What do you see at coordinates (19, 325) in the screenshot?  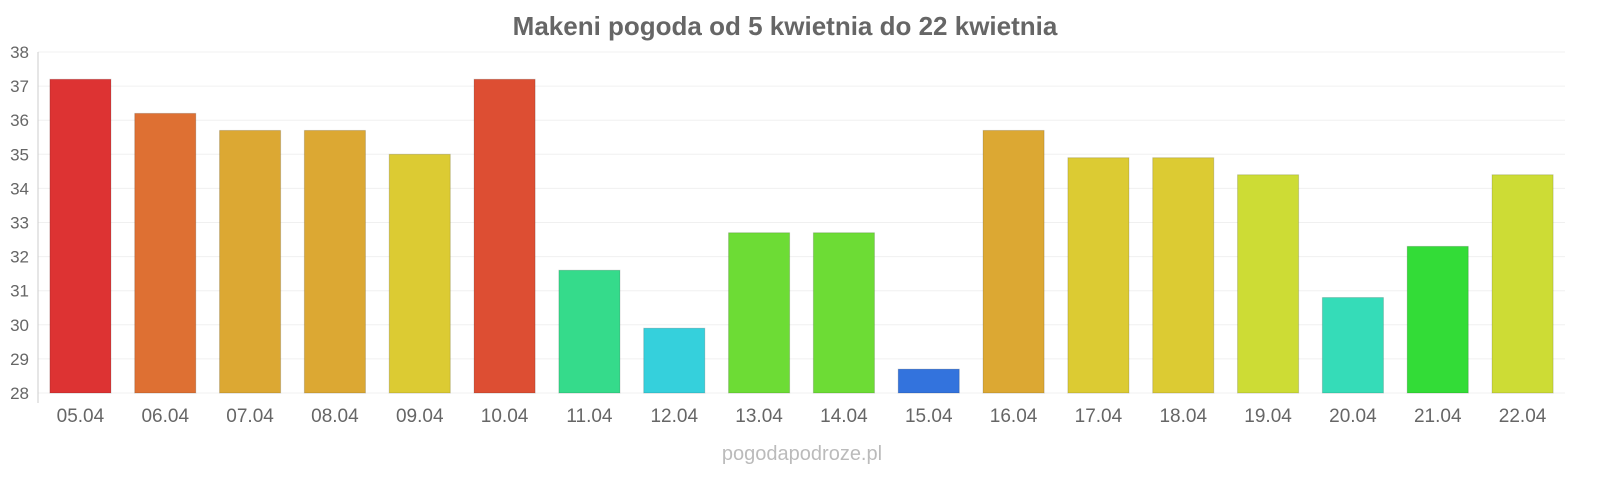 I see `y-tick-label: 30` at bounding box center [19, 325].